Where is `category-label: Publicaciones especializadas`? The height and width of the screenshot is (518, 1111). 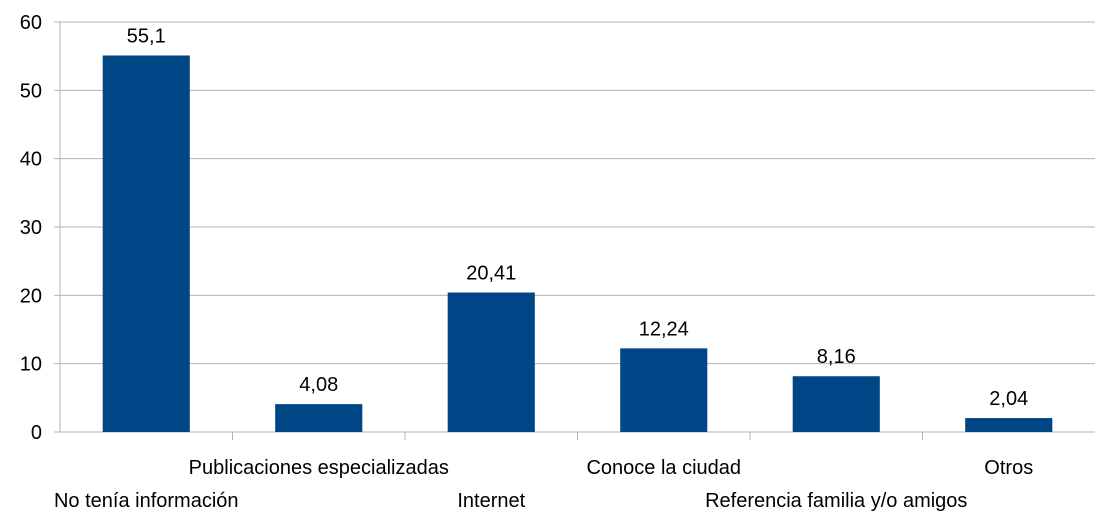
category-label: Publicaciones especializadas is located at coordinates (319, 468).